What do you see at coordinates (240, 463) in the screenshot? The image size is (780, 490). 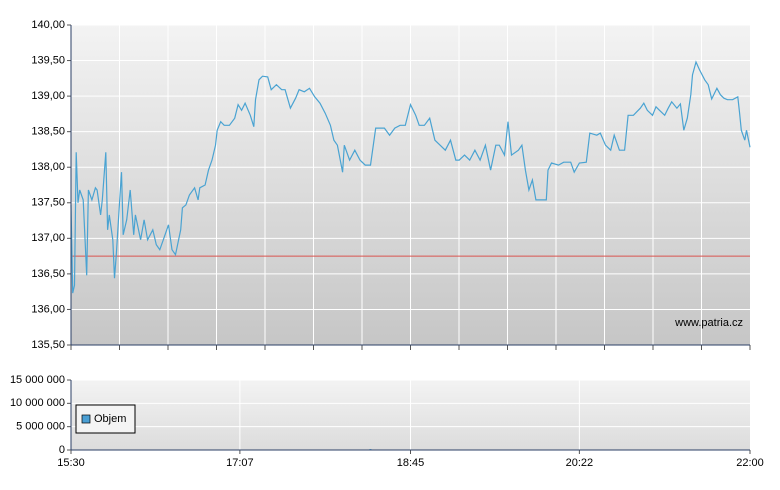 I see `x-tick-label: 17:07` at bounding box center [240, 463].